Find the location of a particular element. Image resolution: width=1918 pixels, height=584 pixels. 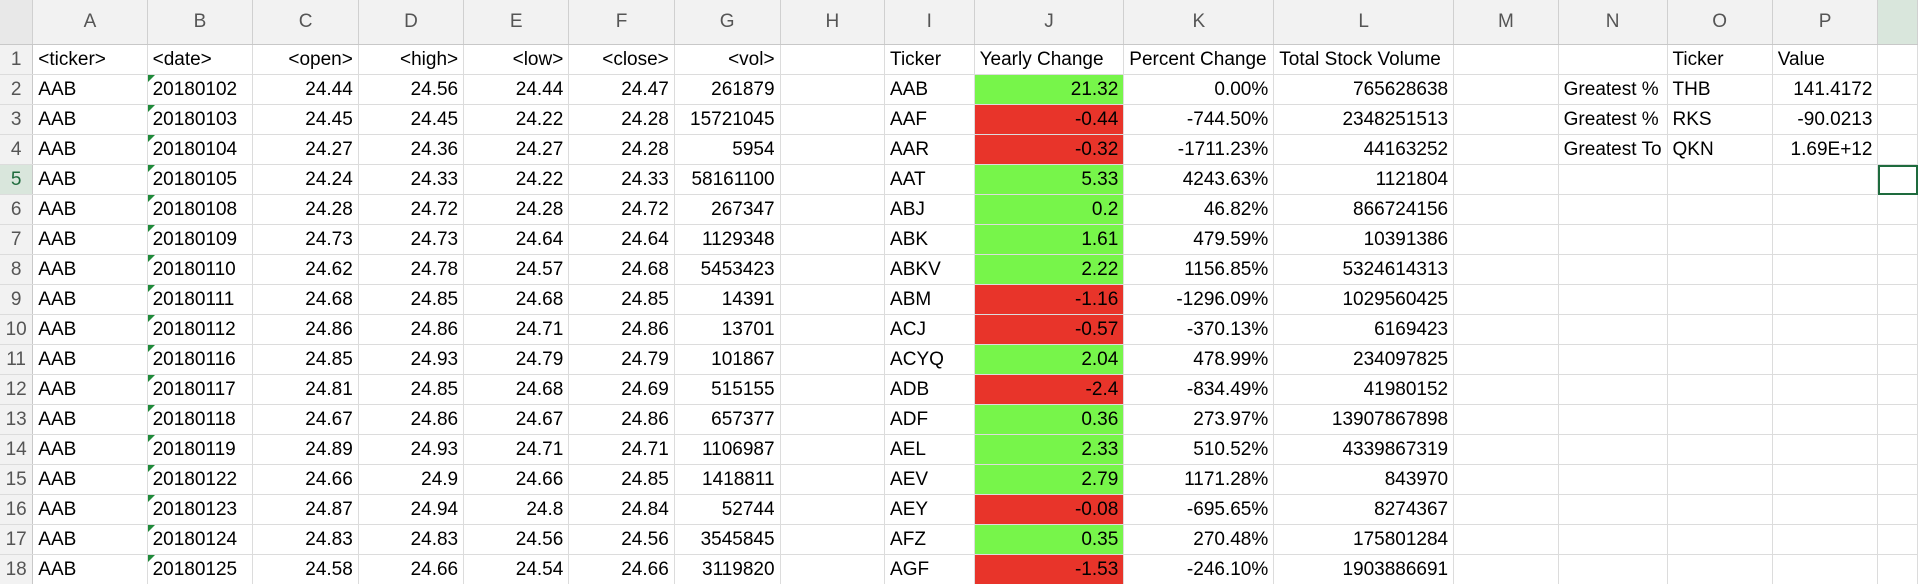

cell-j17: 0.35 is located at coordinates (1049, 539).